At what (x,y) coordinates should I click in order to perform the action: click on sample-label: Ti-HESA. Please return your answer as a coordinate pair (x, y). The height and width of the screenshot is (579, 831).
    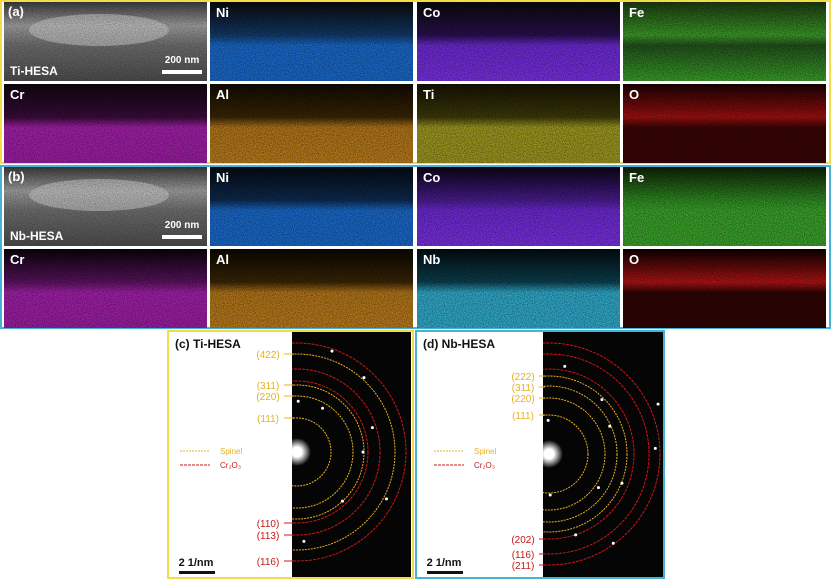
    Looking at the image, I should click on (34, 71).